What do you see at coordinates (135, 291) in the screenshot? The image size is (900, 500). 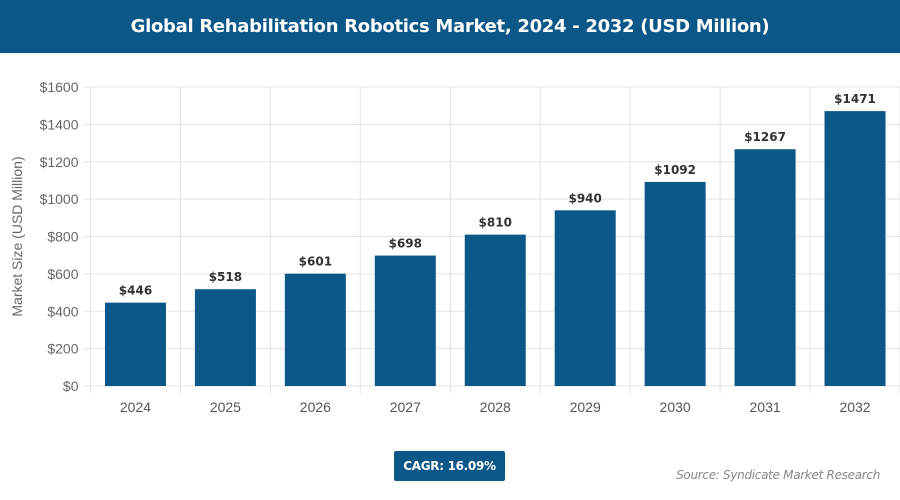 I see `data-label: $446` at bounding box center [135, 291].